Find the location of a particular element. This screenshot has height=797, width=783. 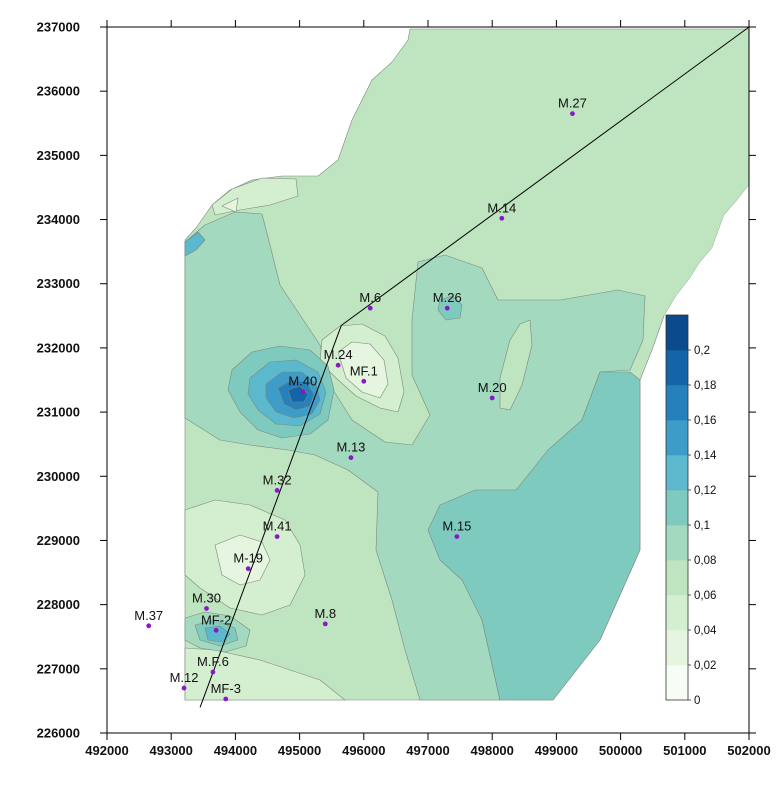

colorbar-label: 0,02 is located at coordinates (705, 666).